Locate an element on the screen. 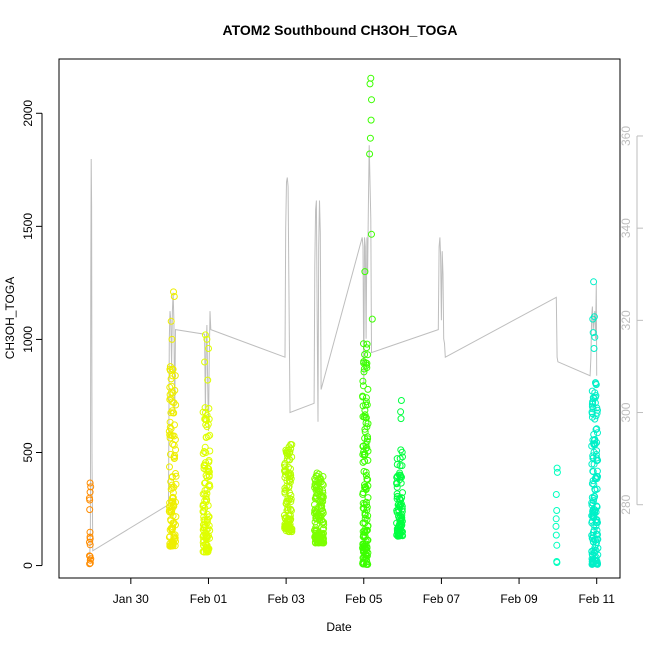  x-tick-label: Feb 11 is located at coordinates (596, 599).